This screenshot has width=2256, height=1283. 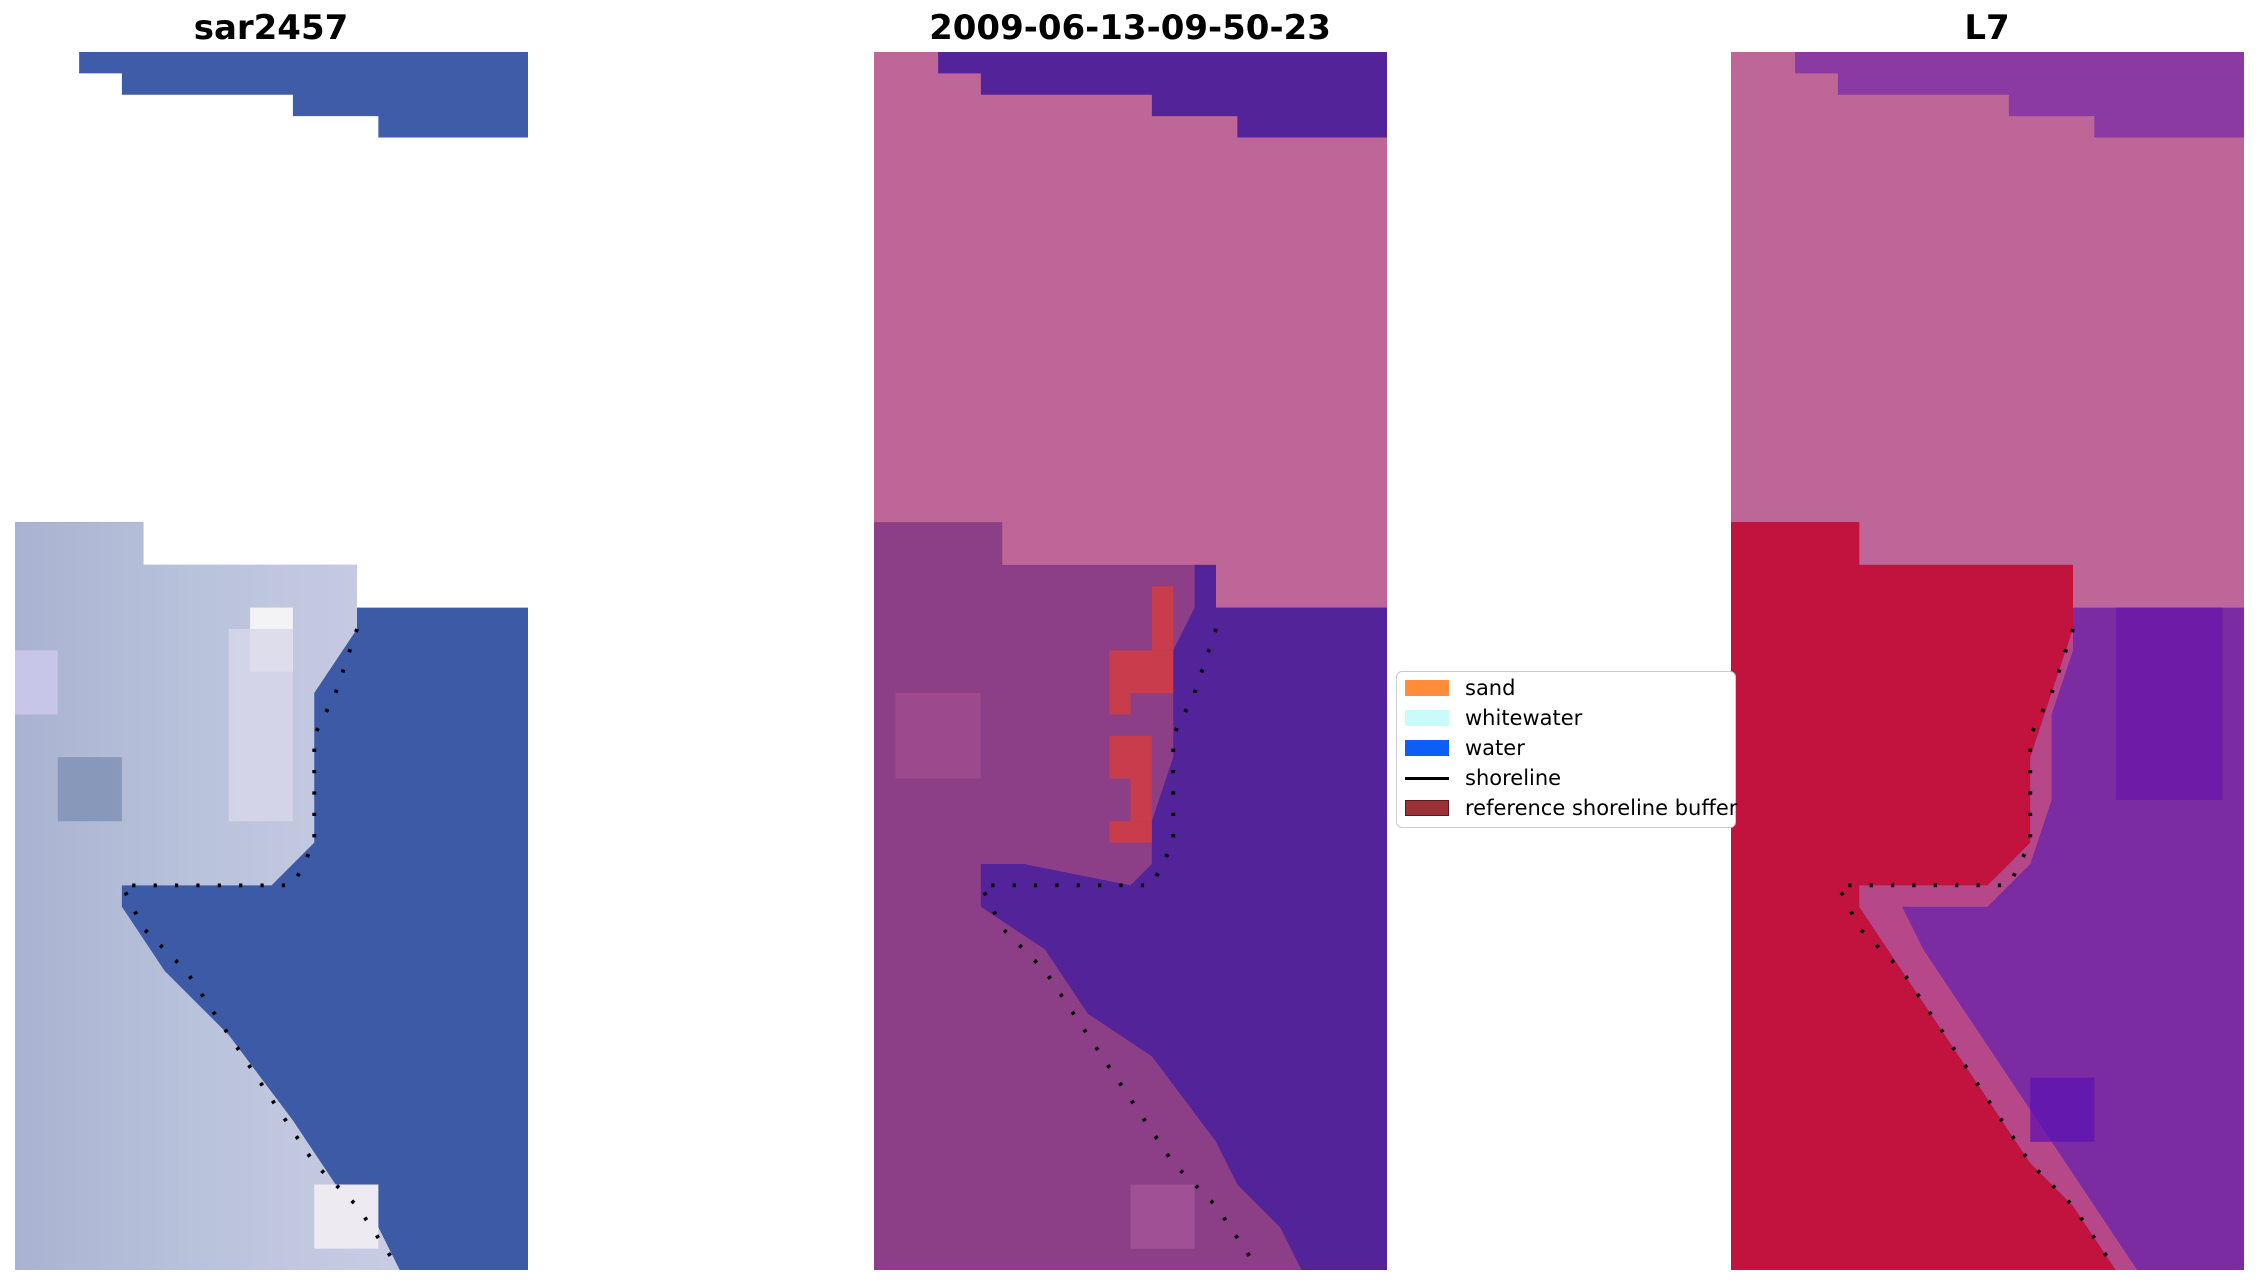 What do you see at coordinates (1513, 778) in the screenshot?
I see `legend-label: shoreline` at bounding box center [1513, 778].